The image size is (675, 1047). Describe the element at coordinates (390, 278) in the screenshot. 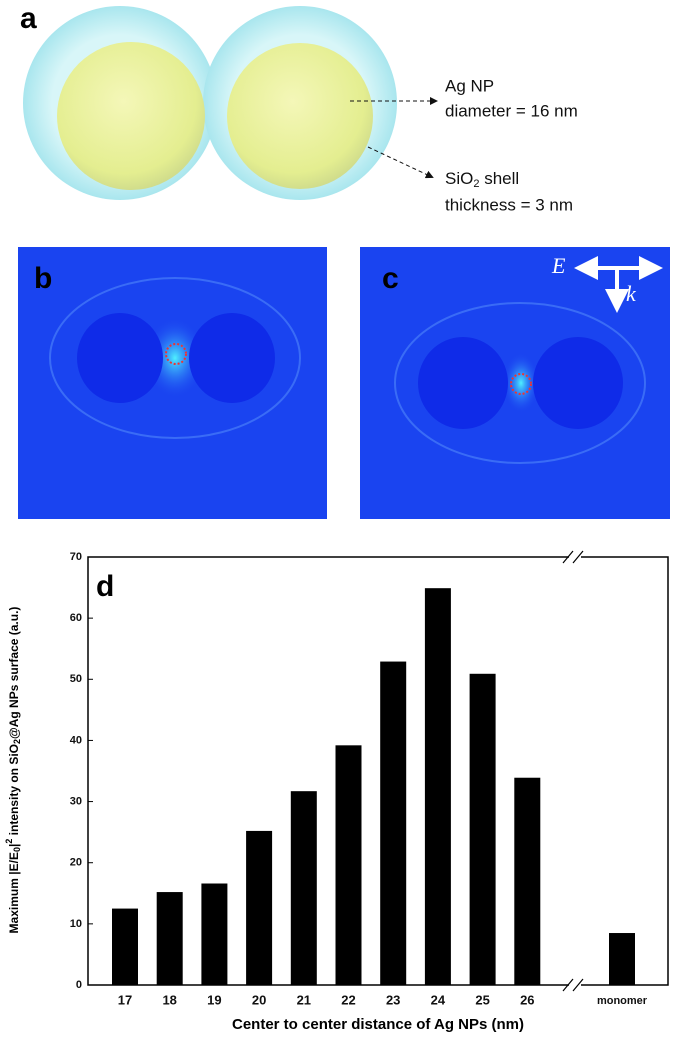

I see `panel-label: c` at that location.